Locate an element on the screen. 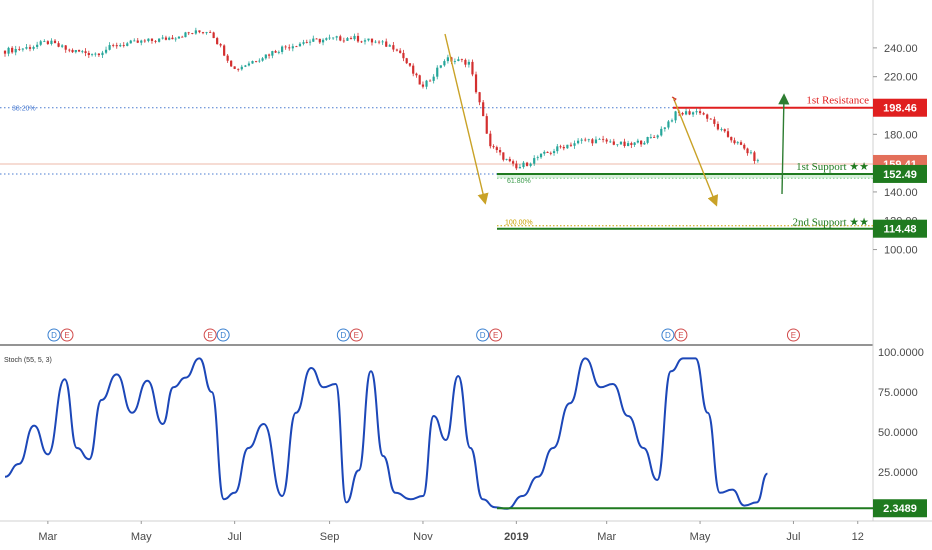 Image resolution: width=932 pixels, height=550 pixels. support-zone is located at coordinates (685, 176).